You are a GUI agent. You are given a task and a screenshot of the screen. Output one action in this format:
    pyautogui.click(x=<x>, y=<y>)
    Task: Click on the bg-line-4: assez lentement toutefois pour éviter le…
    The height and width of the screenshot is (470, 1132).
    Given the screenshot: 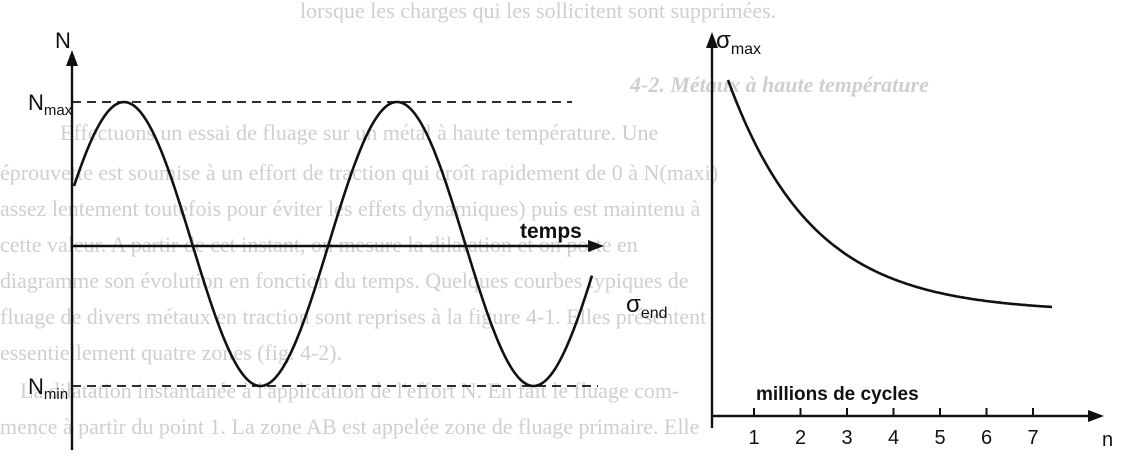 What is the action you would take?
    pyautogui.click(x=350, y=208)
    